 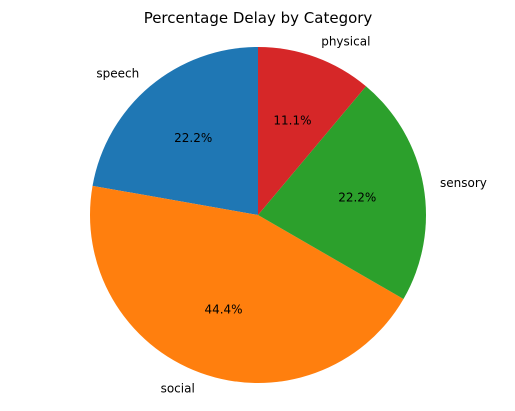 What do you see at coordinates (312, 131) in the screenshot?
I see `pie-slice-physical` at bounding box center [312, 131].